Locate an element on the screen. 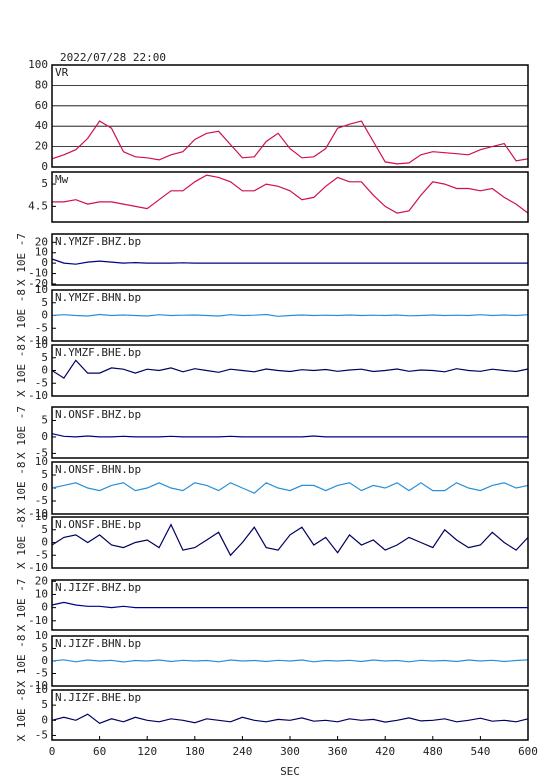  panel-label: N.YMZF.BHE.bp is located at coordinates (98, 352).